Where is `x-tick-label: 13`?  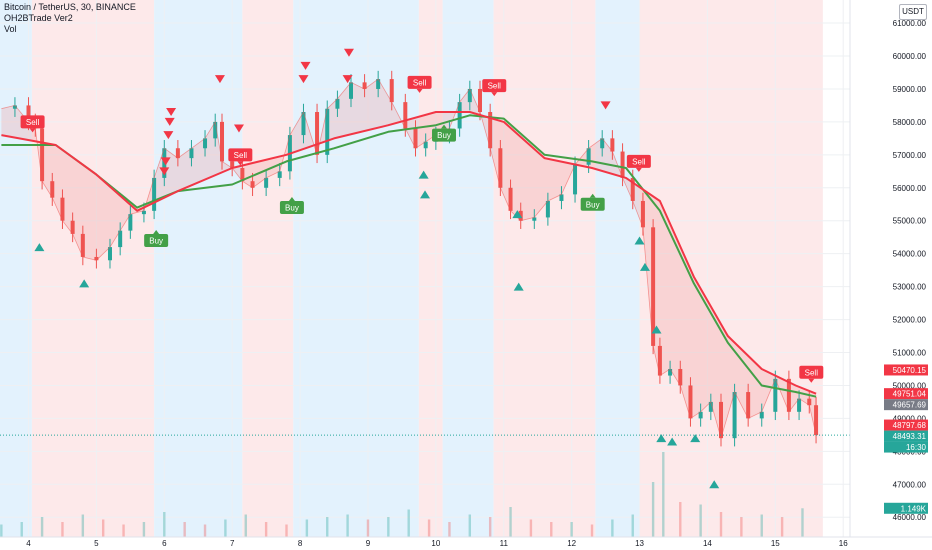 x-tick-label: 13 is located at coordinates (639, 543).